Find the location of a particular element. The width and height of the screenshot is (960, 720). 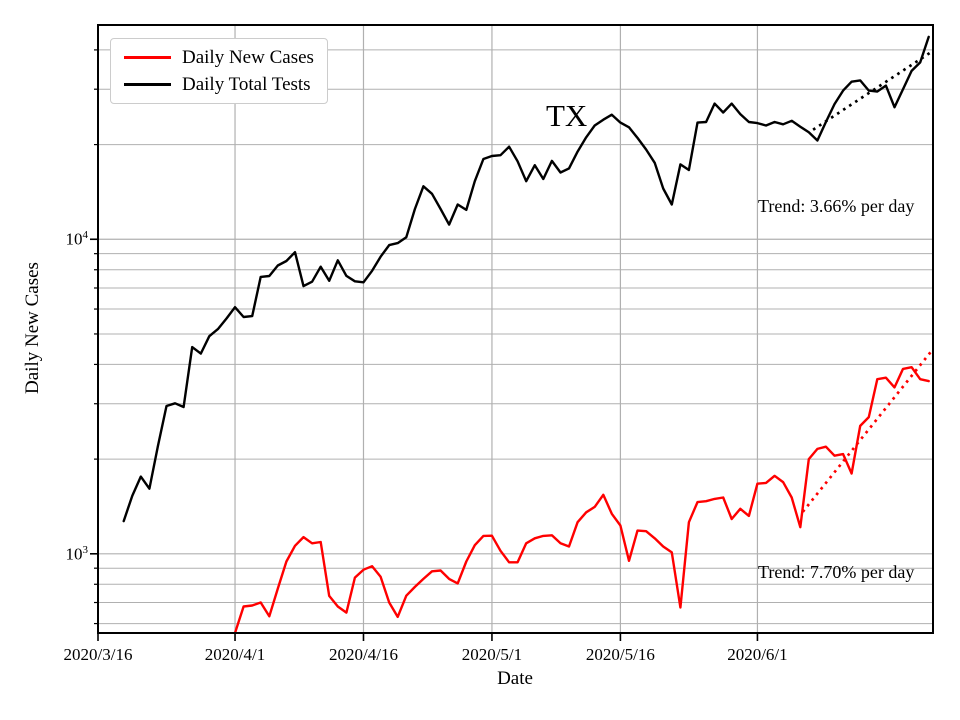

legend: Daily New Cases Daily Total Tests is located at coordinates (219, 71).